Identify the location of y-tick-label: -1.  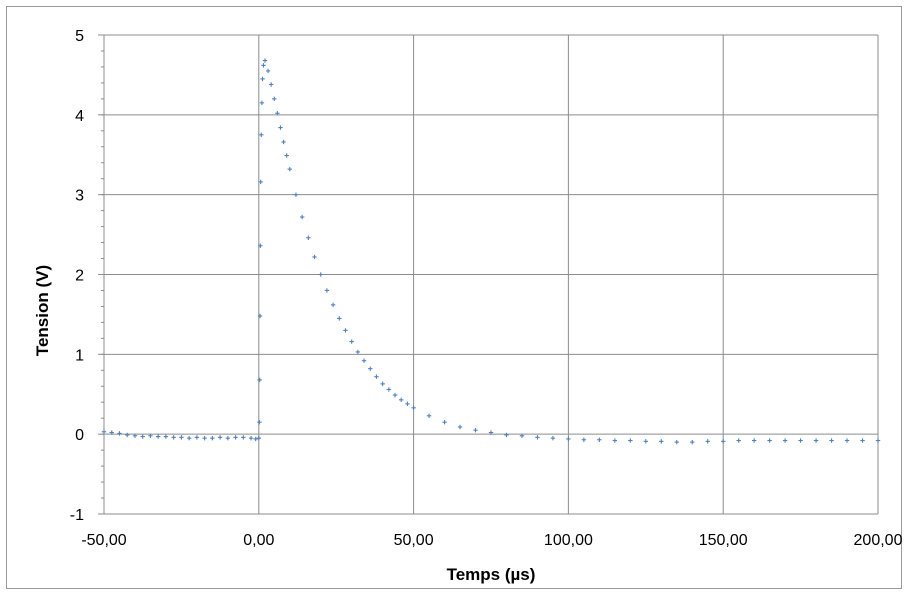
(77, 515).